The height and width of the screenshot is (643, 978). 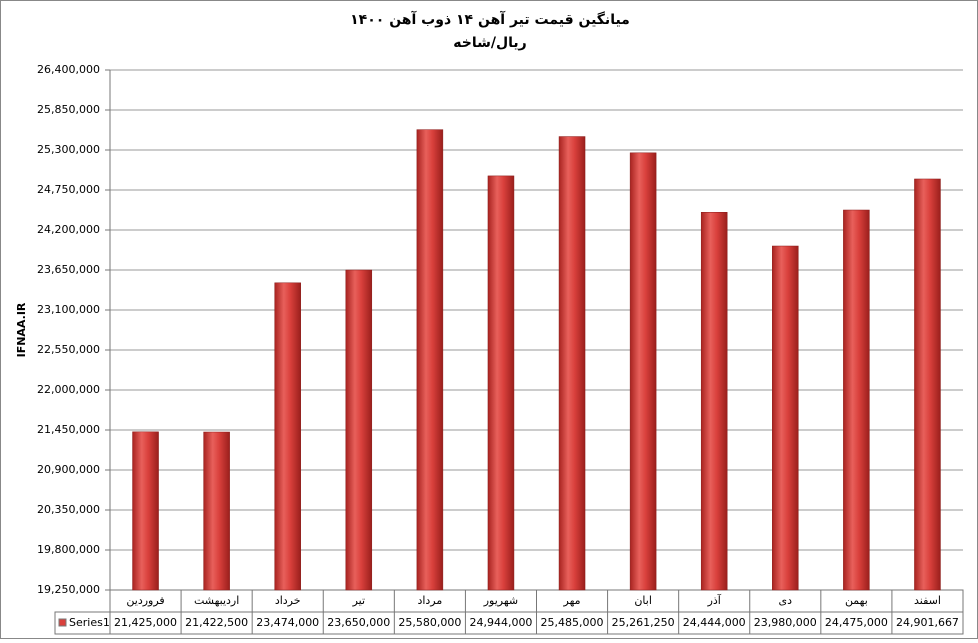 What do you see at coordinates (287, 622) in the screenshot?
I see `table-value: 23,474,000` at bounding box center [287, 622].